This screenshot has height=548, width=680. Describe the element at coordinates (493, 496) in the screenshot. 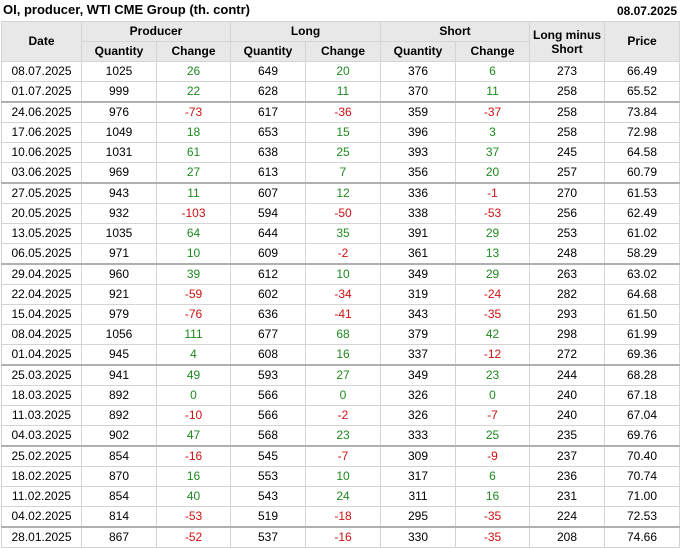

I see `cell-short-change: 16` at that location.